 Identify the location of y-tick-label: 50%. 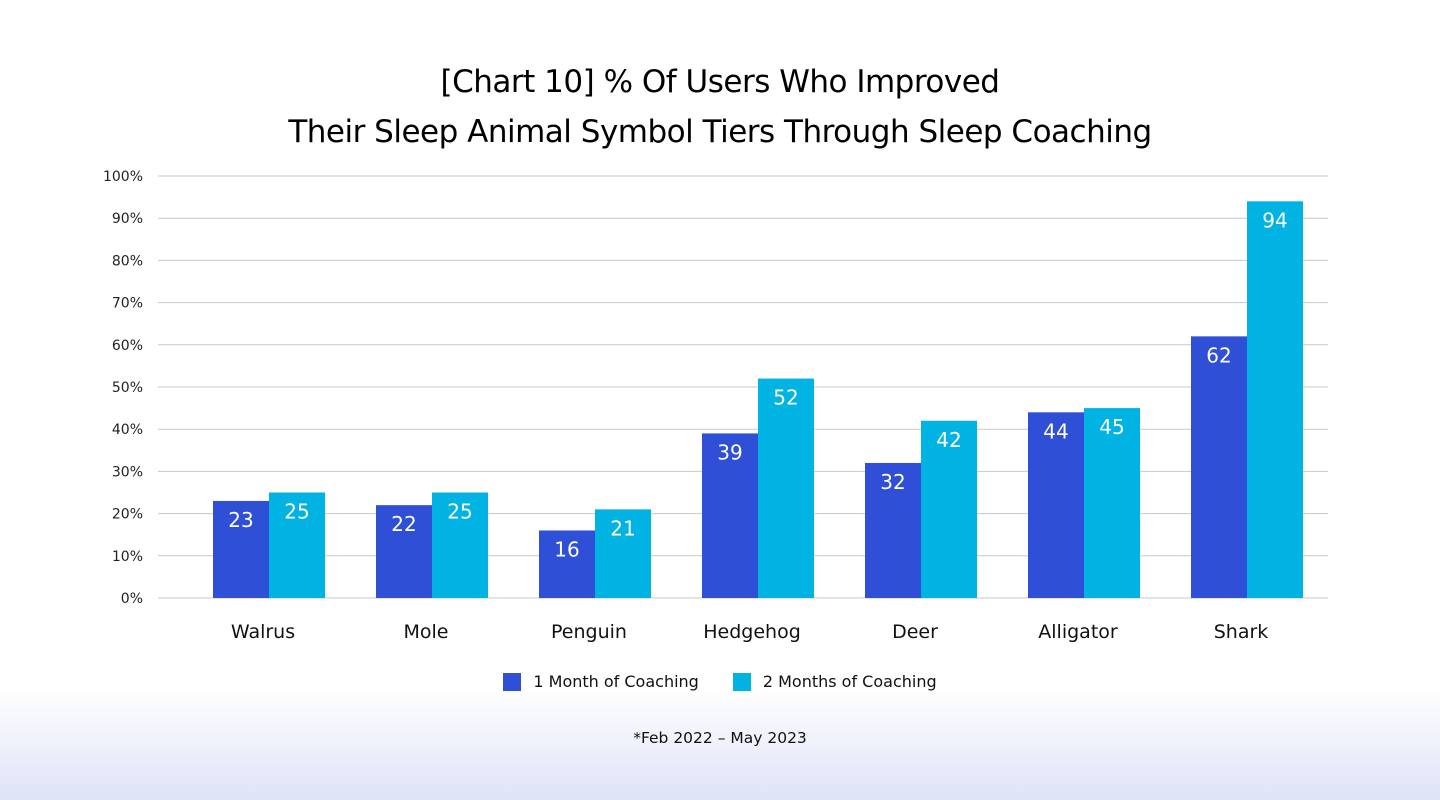
(127, 388).